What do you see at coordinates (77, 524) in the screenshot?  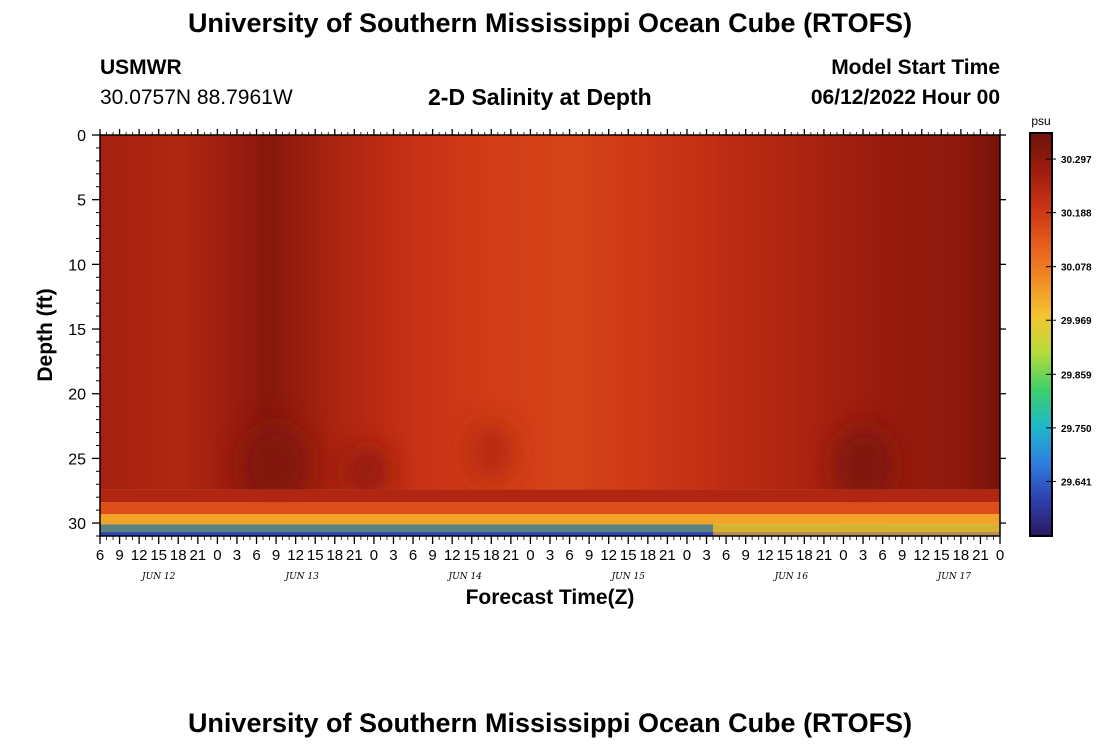 I see `y-tick-label: 30` at bounding box center [77, 524].